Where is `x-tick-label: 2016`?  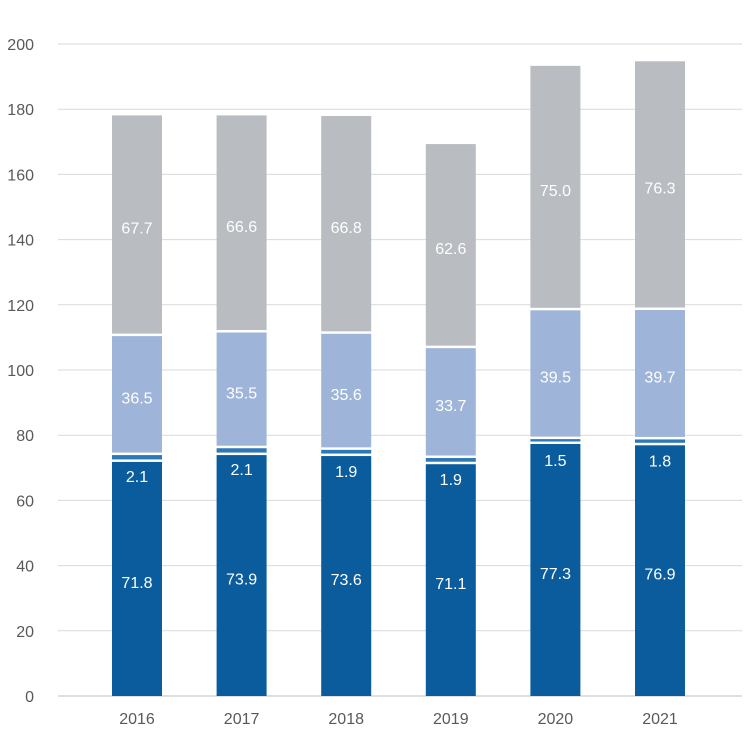 x-tick-label: 2016 is located at coordinates (137, 719).